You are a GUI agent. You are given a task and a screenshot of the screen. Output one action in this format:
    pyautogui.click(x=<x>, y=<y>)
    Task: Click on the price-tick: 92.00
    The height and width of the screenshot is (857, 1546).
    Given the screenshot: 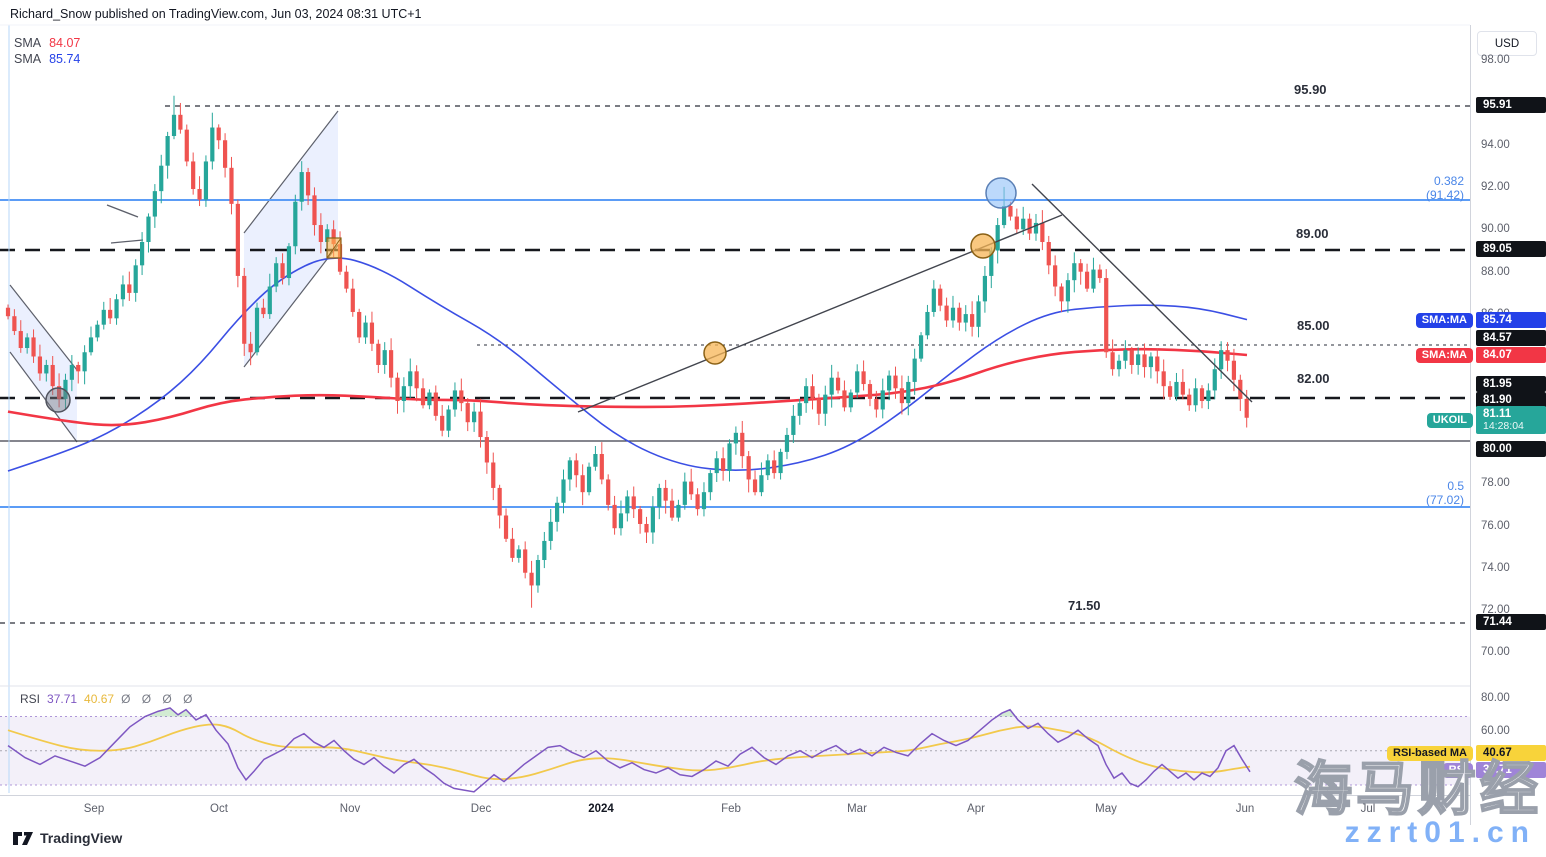 What is the action you would take?
    pyautogui.click(x=1495, y=187)
    